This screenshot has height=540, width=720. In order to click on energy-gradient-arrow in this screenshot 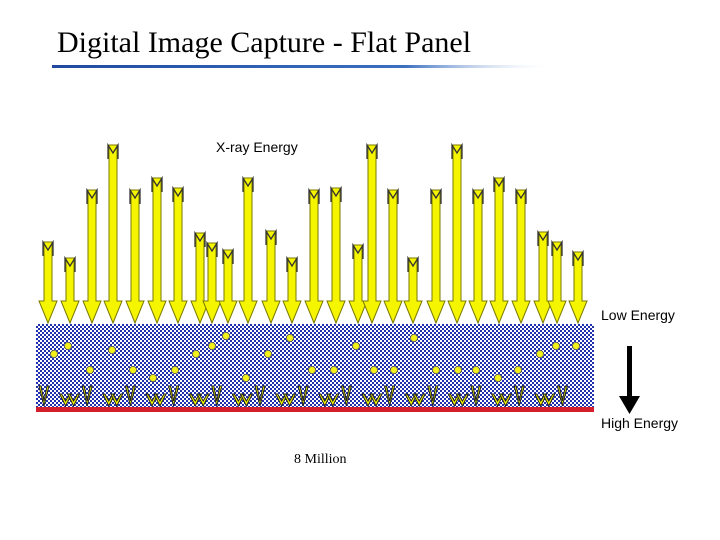, I will do `click(629, 380)`.